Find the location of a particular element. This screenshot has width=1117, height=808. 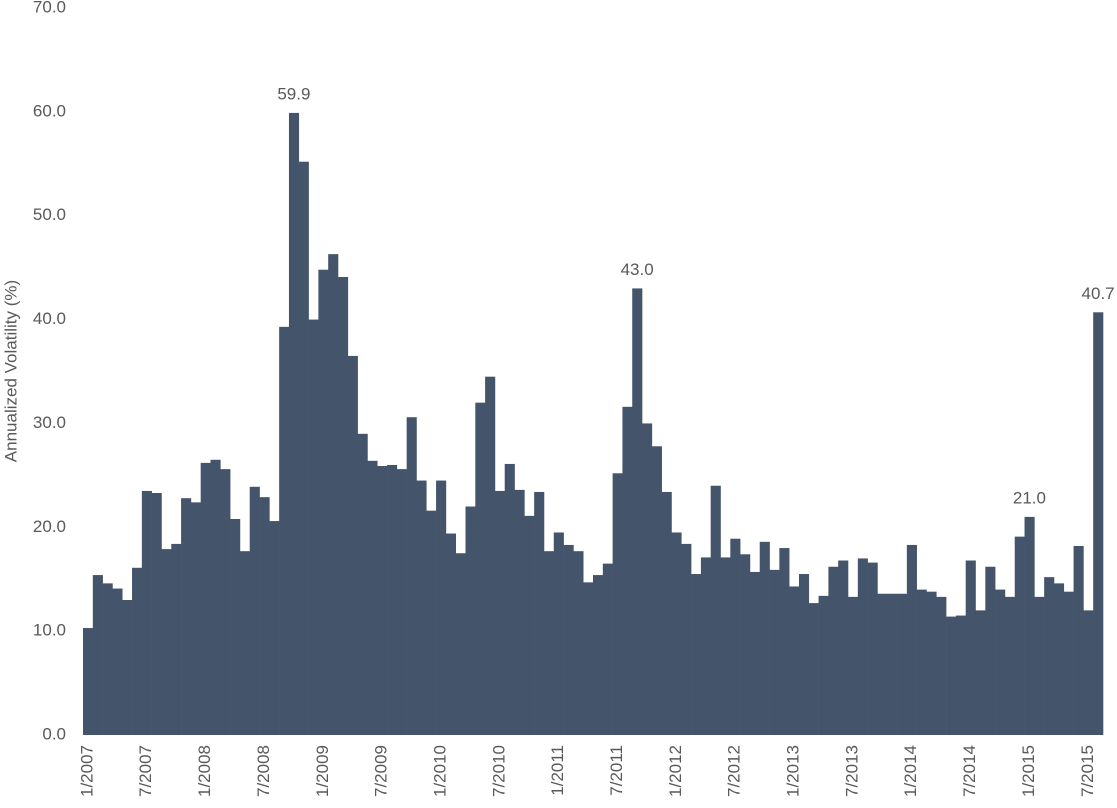

x-tick-label: 1/2009 is located at coordinates (322, 771).